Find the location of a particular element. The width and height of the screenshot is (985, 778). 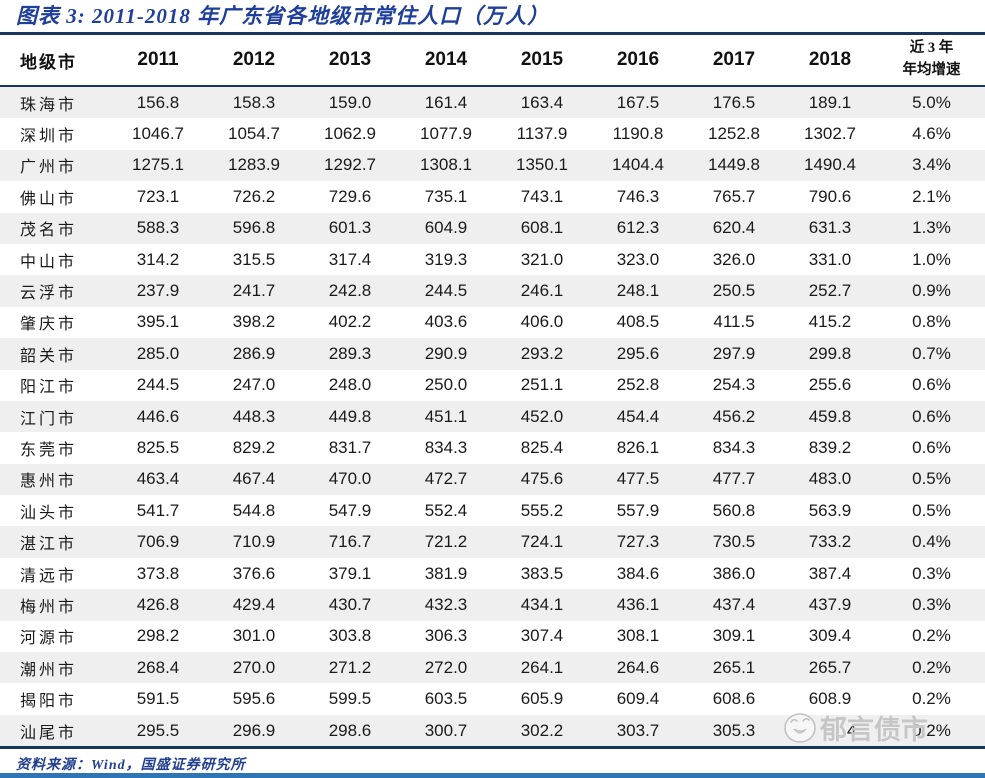

population-value: 724.1 is located at coordinates (542, 542).